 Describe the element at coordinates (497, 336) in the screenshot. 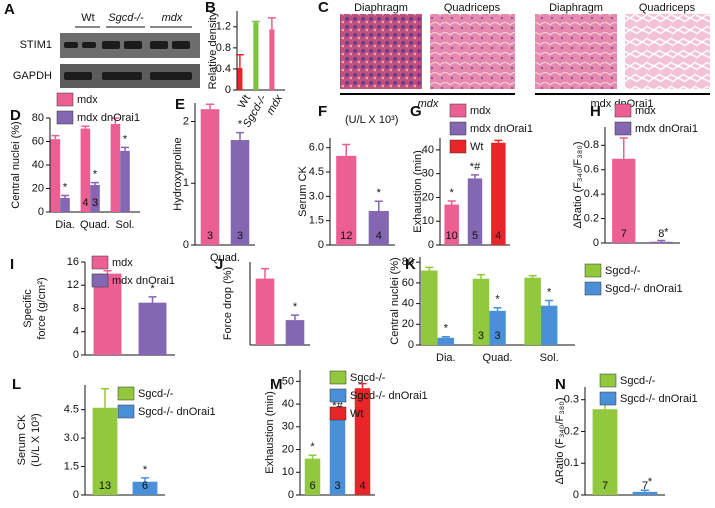

I see `n-label: 3` at that location.